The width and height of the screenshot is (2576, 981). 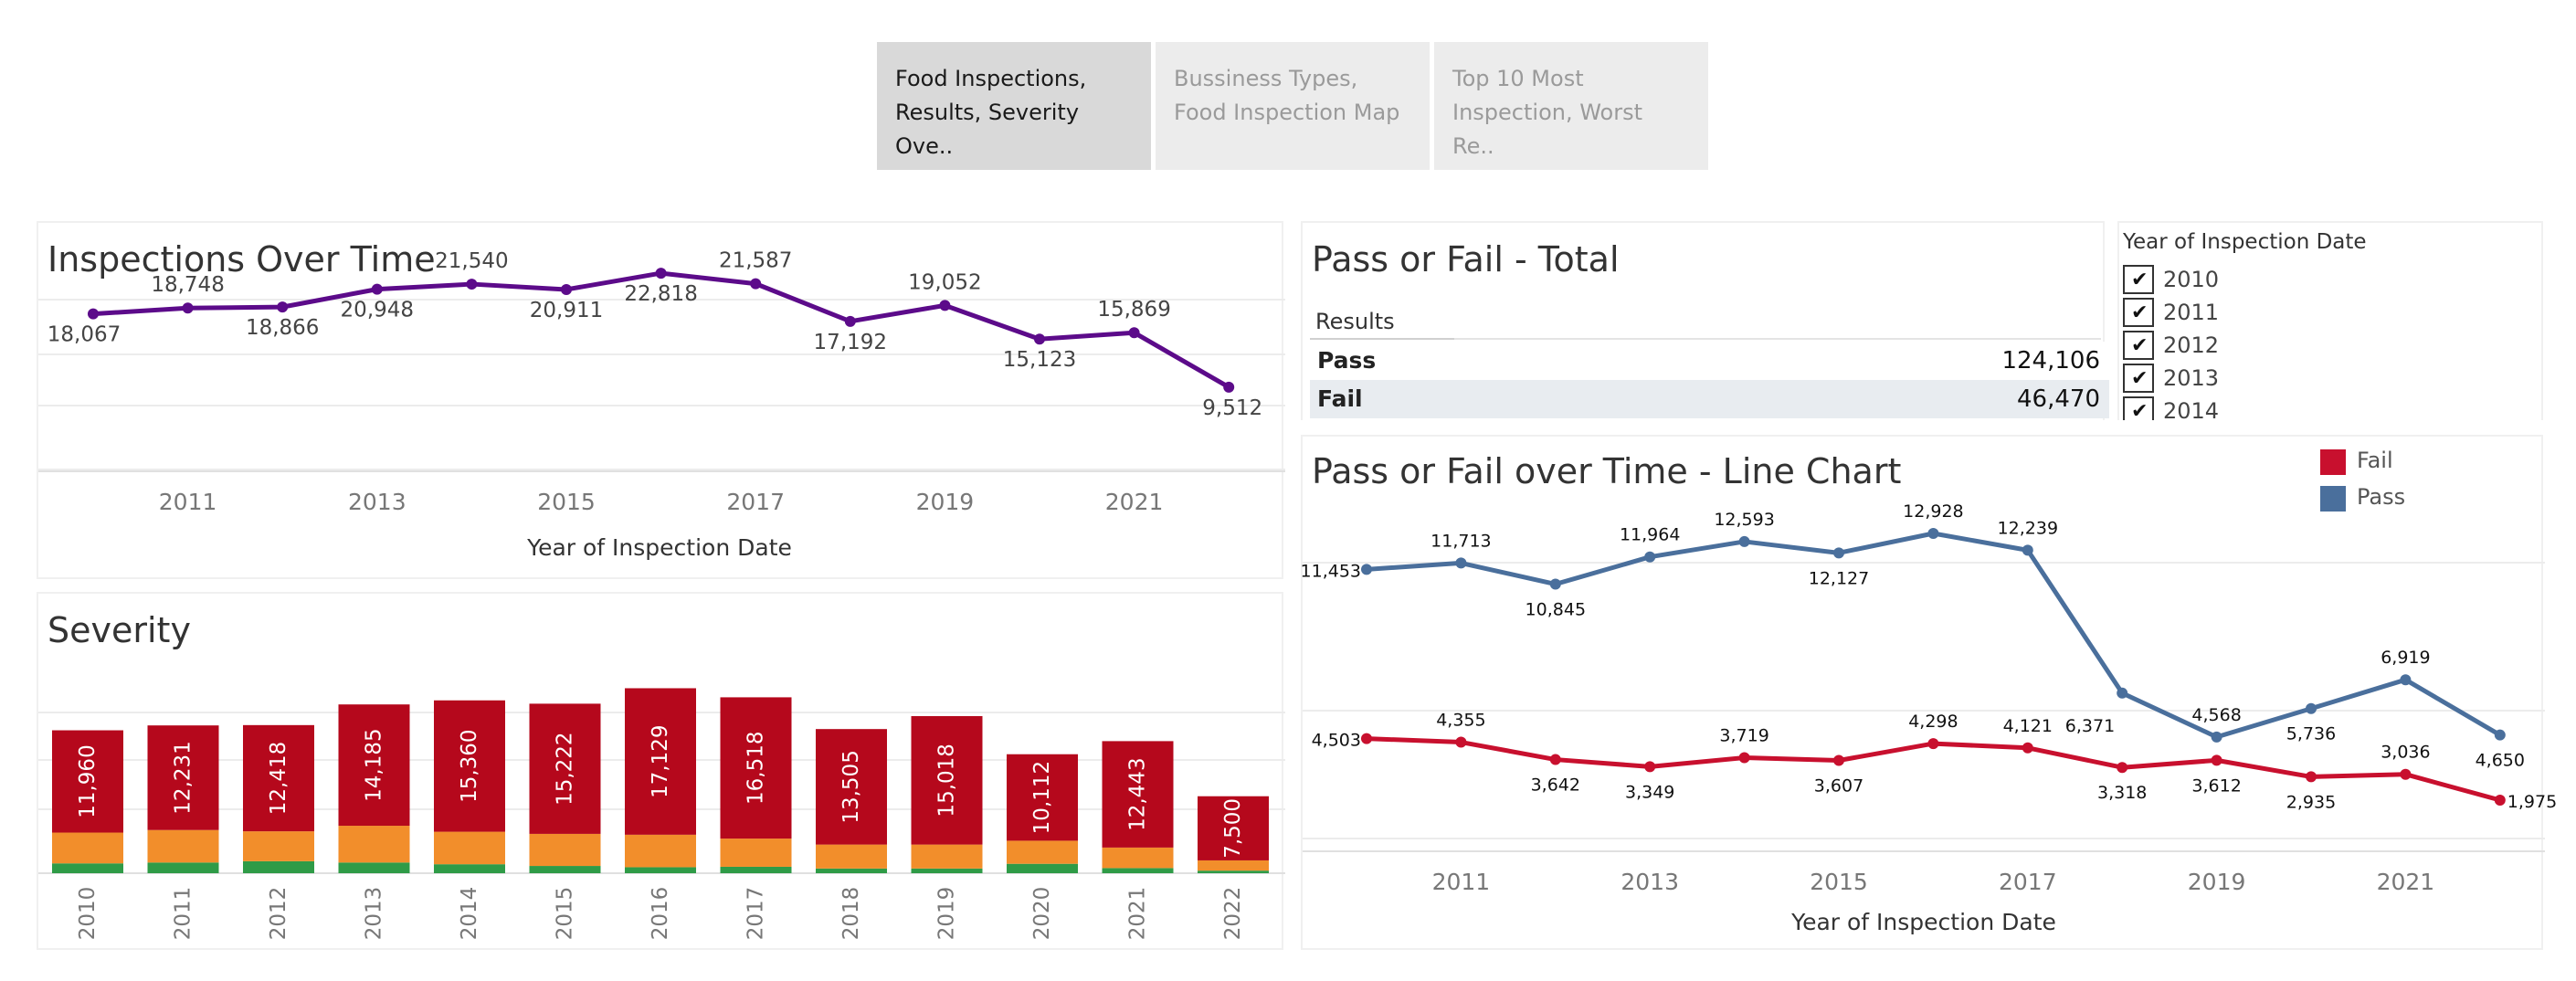 I want to click on pf-point-pass-2020, so click(x=2311, y=708).